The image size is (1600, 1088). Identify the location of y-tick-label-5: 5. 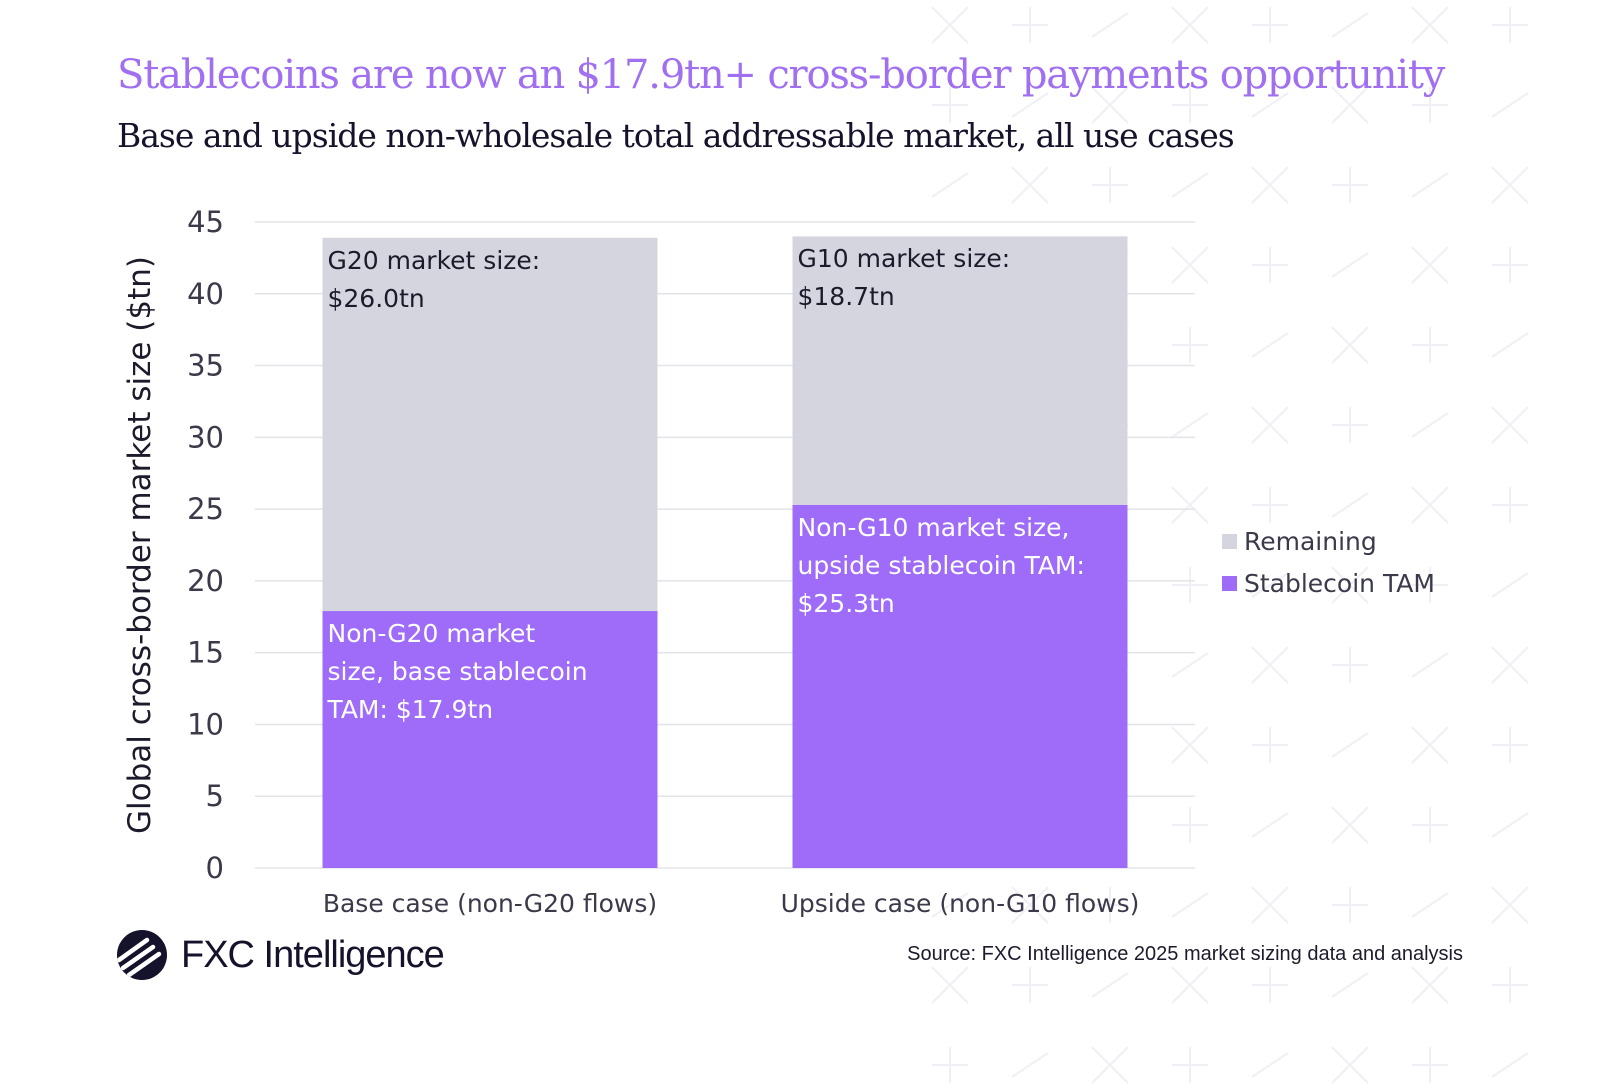
(215, 796).